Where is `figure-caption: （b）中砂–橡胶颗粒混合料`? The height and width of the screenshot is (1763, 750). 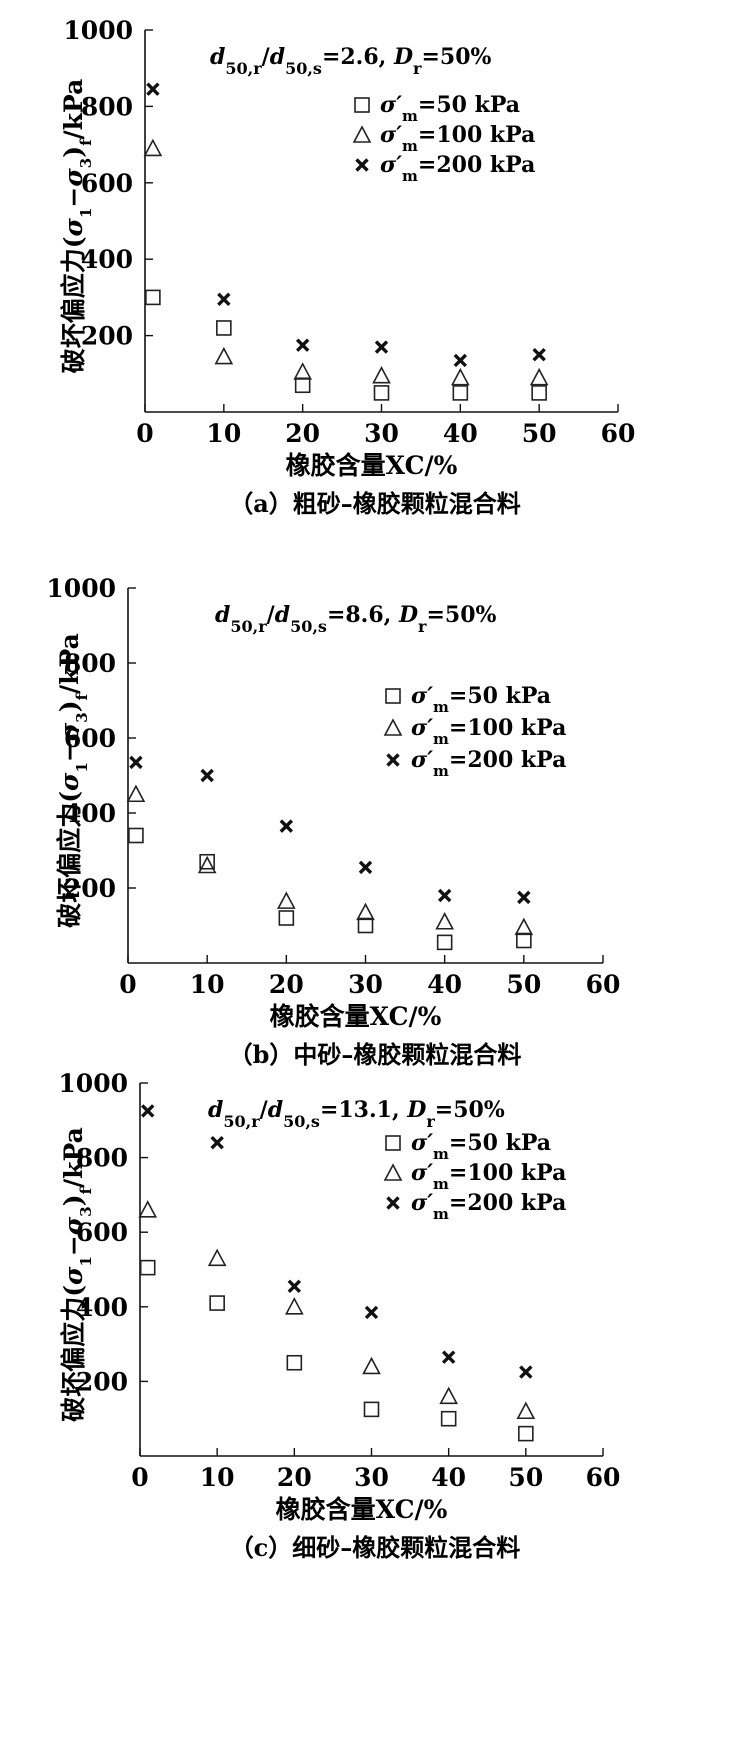
figure-caption: （b）中砂–橡胶颗粒混合料 is located at coordinates (375, 1054).